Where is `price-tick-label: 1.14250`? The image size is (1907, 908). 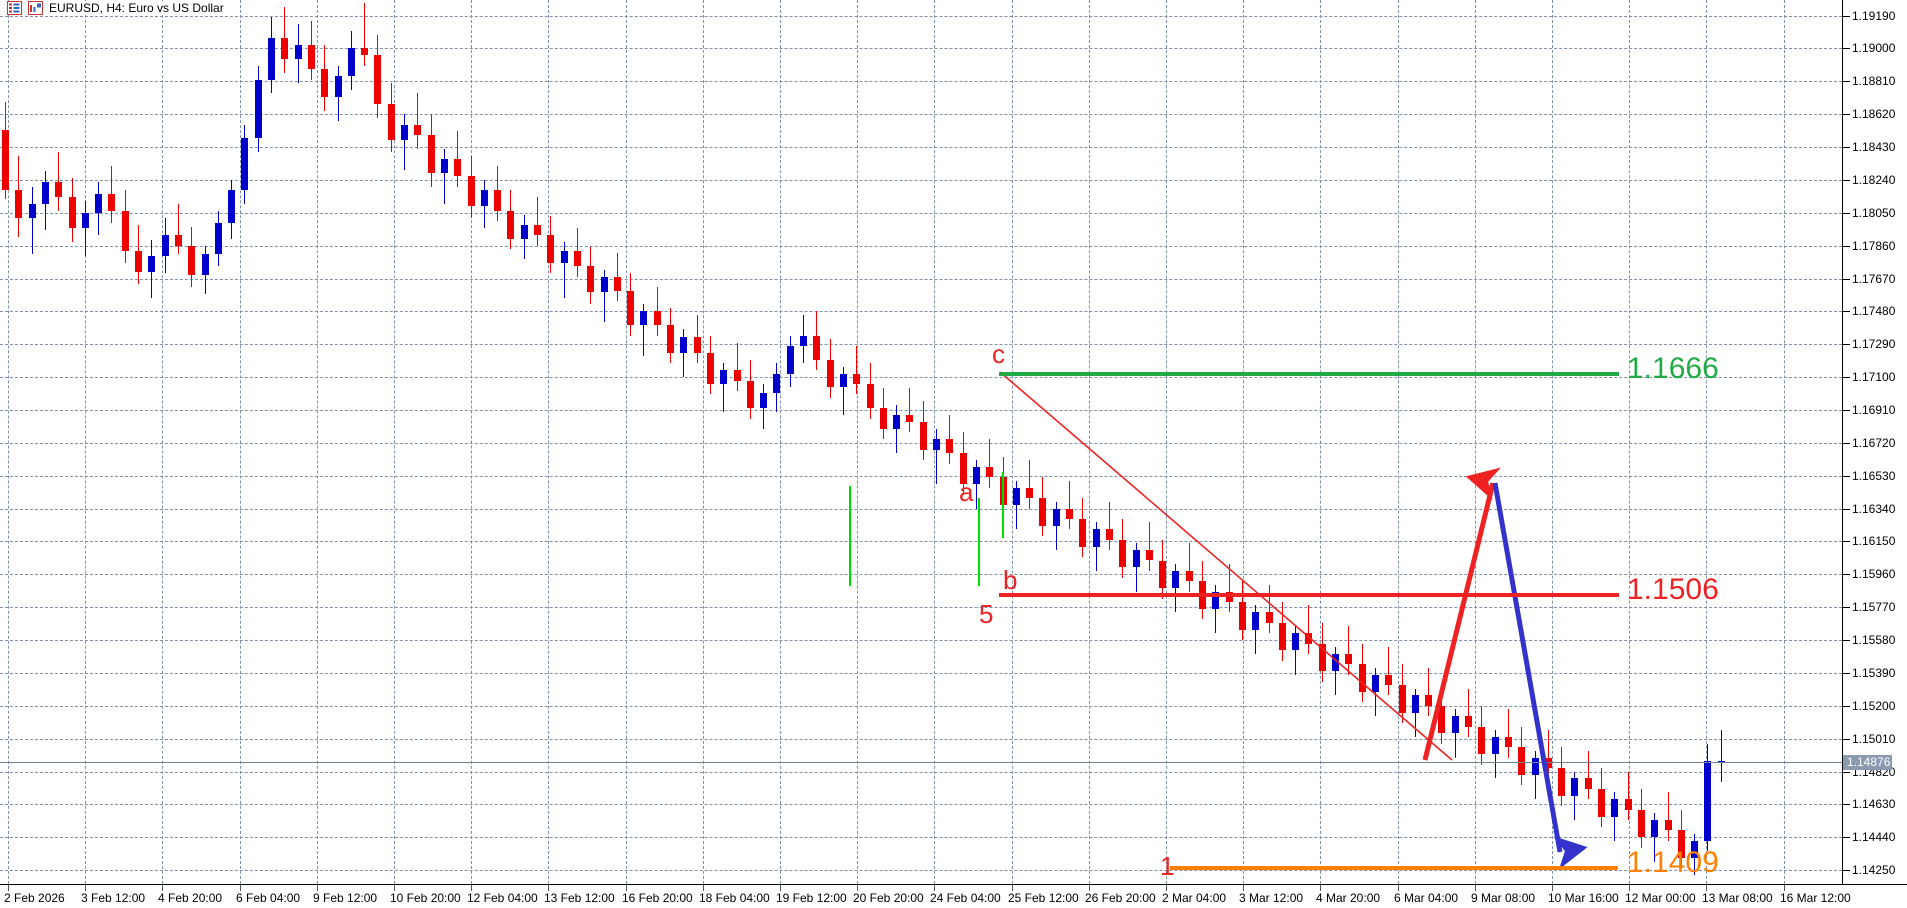 price-tick-label: 1.14250 is located at coordinates (1874, 870).